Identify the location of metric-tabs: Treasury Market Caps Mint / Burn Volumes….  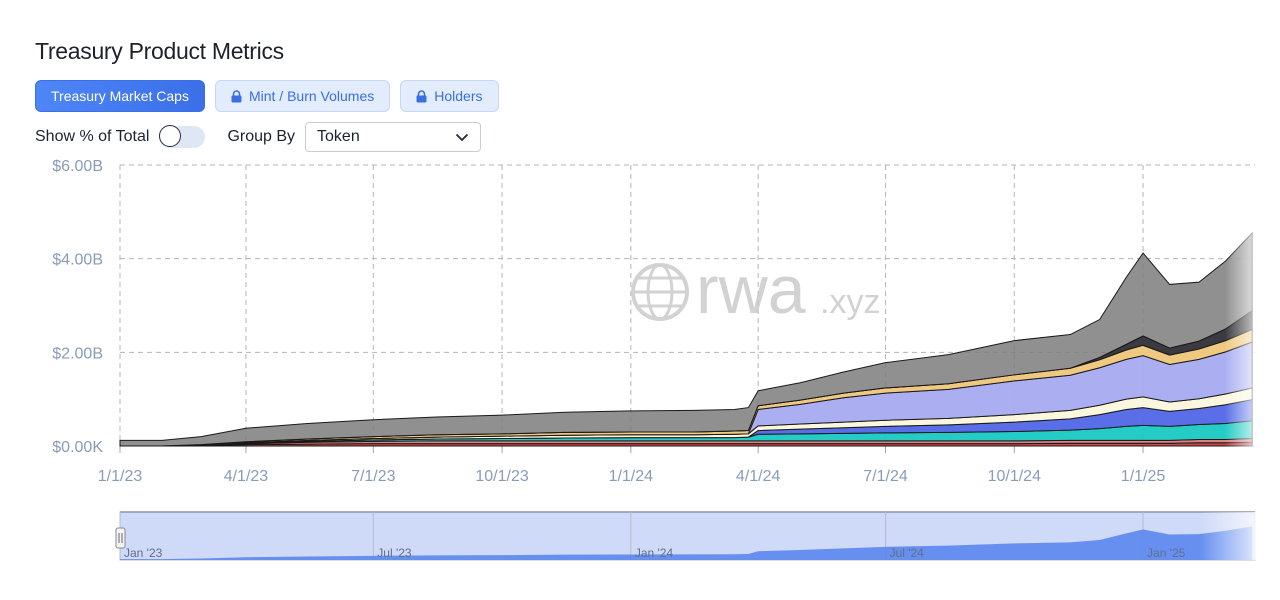
(267, 96).